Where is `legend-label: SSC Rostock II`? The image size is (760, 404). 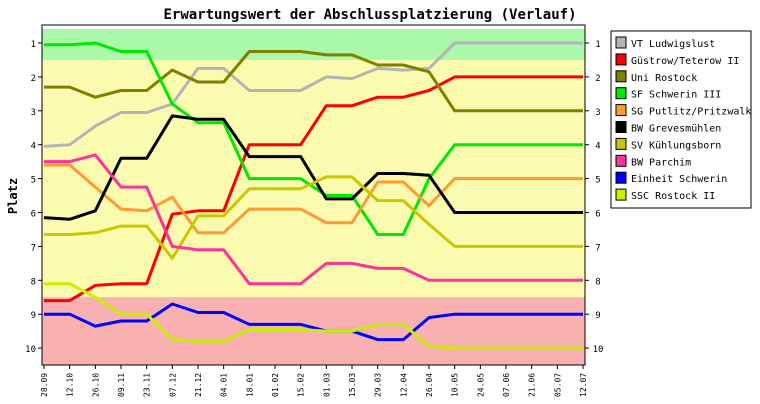
legend-label: SSC Rostock II is located at coordinates (673, 196).